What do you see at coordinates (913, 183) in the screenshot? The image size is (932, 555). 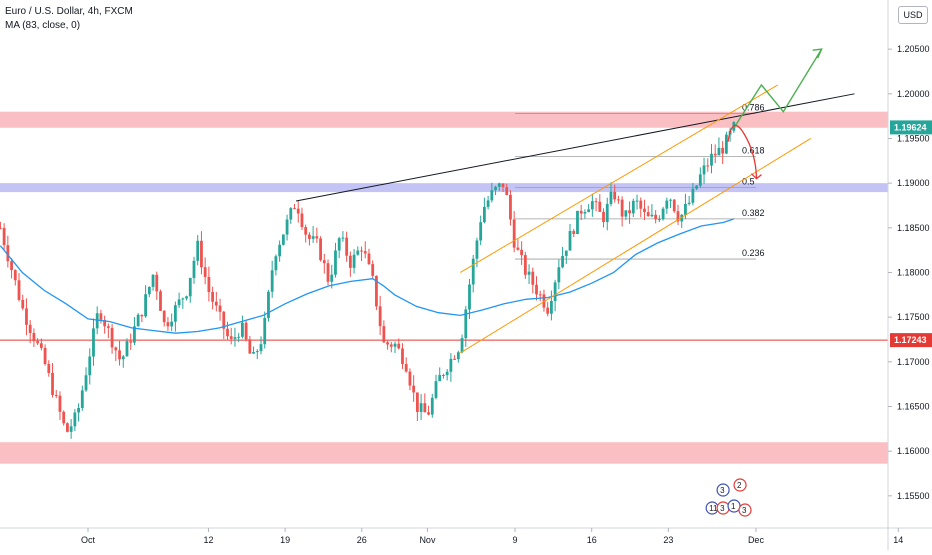 I see `y-tick-label: 1.19000` at bounding box center [913, 183].